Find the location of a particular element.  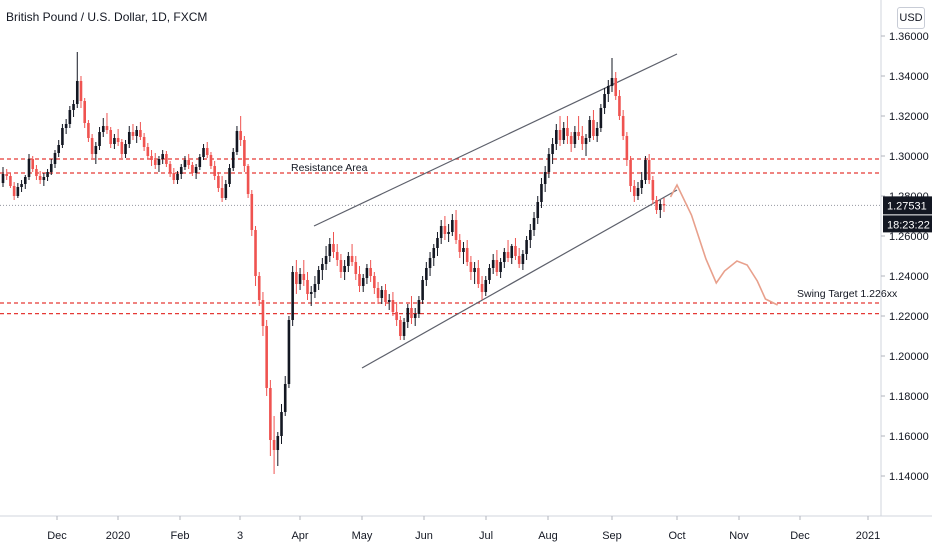

y-tick-label: 1.14000 is located at coordinates (909, 477).